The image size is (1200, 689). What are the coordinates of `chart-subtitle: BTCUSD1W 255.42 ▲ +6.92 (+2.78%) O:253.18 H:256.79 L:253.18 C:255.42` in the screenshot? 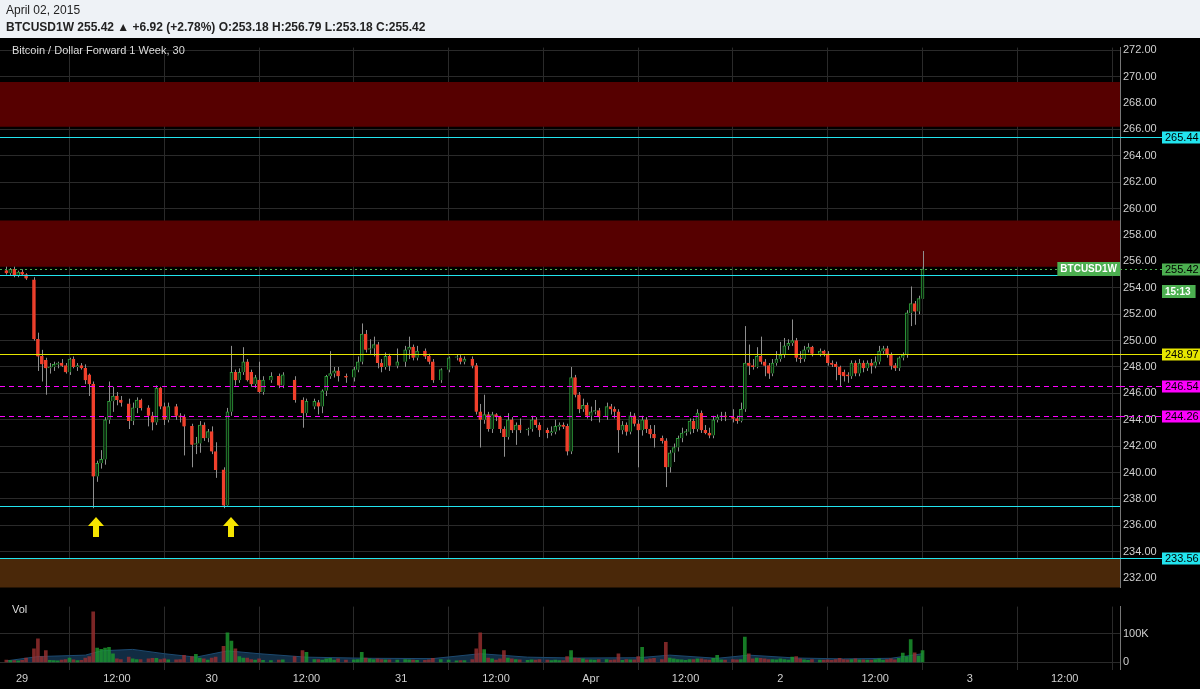 It's located at (216, 27).